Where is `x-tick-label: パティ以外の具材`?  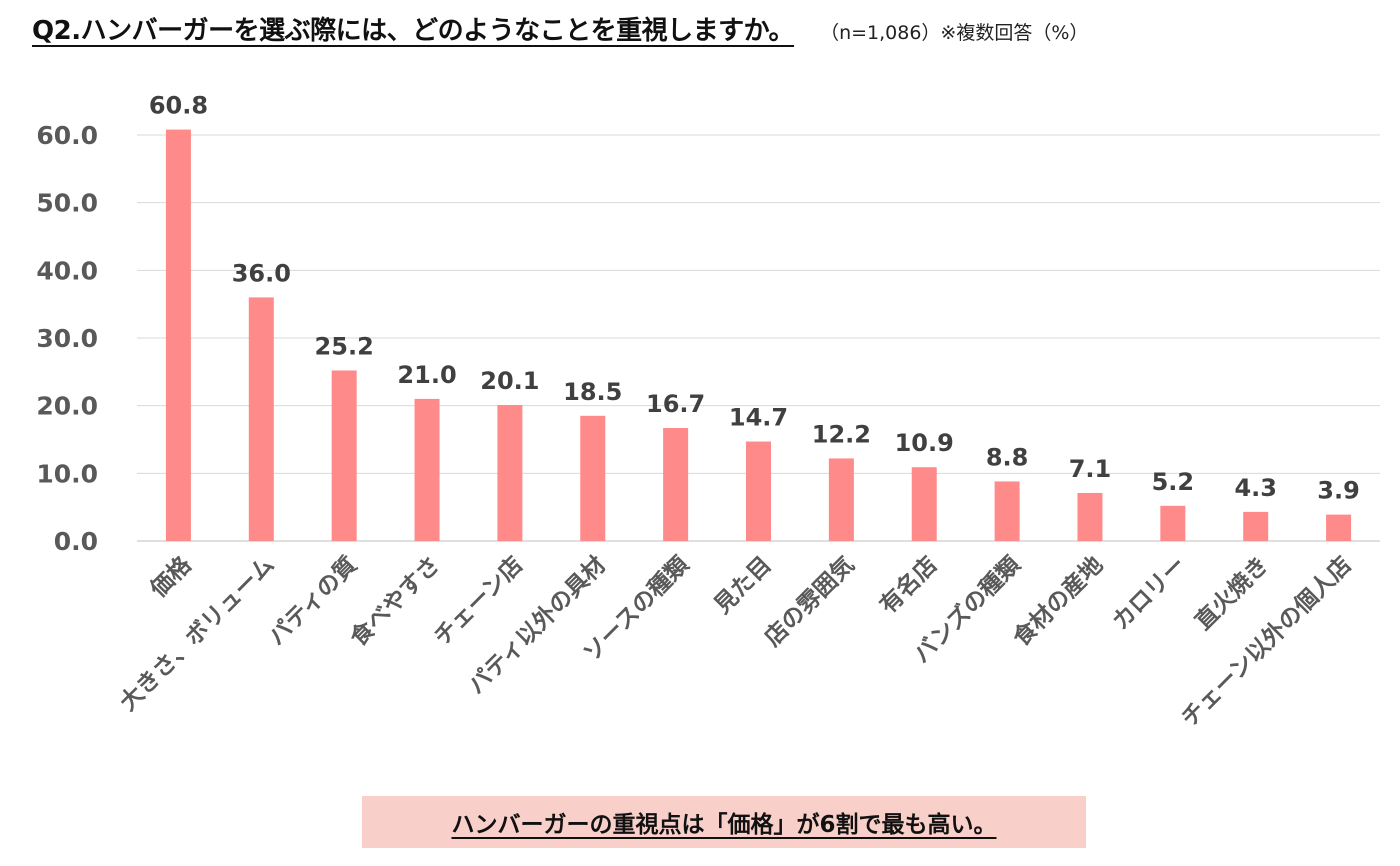
x-tick-label: パティ以外の具材 is located at coordinates (537, 625).